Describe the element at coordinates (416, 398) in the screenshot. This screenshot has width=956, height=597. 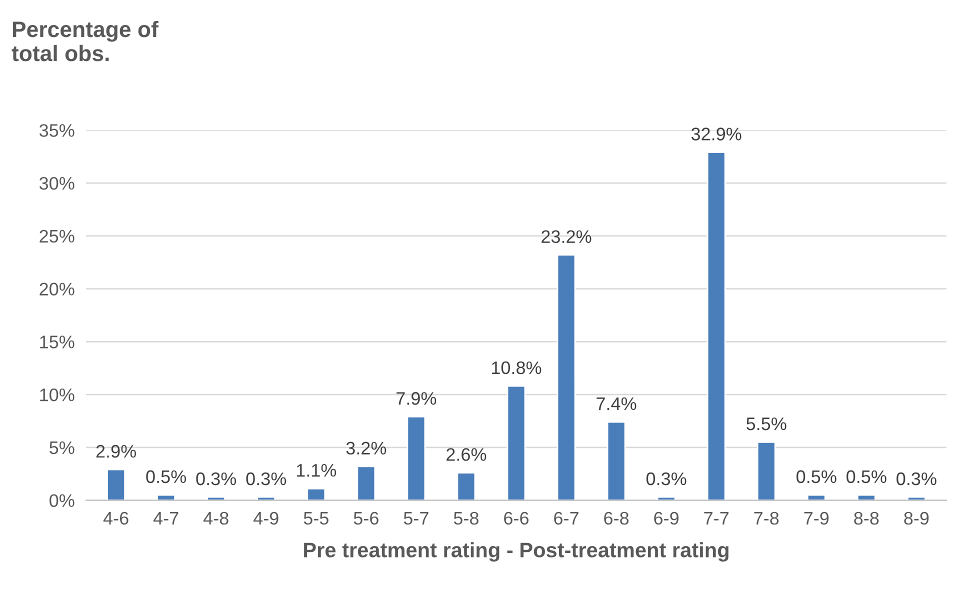
I see `data-label: 7.9%` at that location.